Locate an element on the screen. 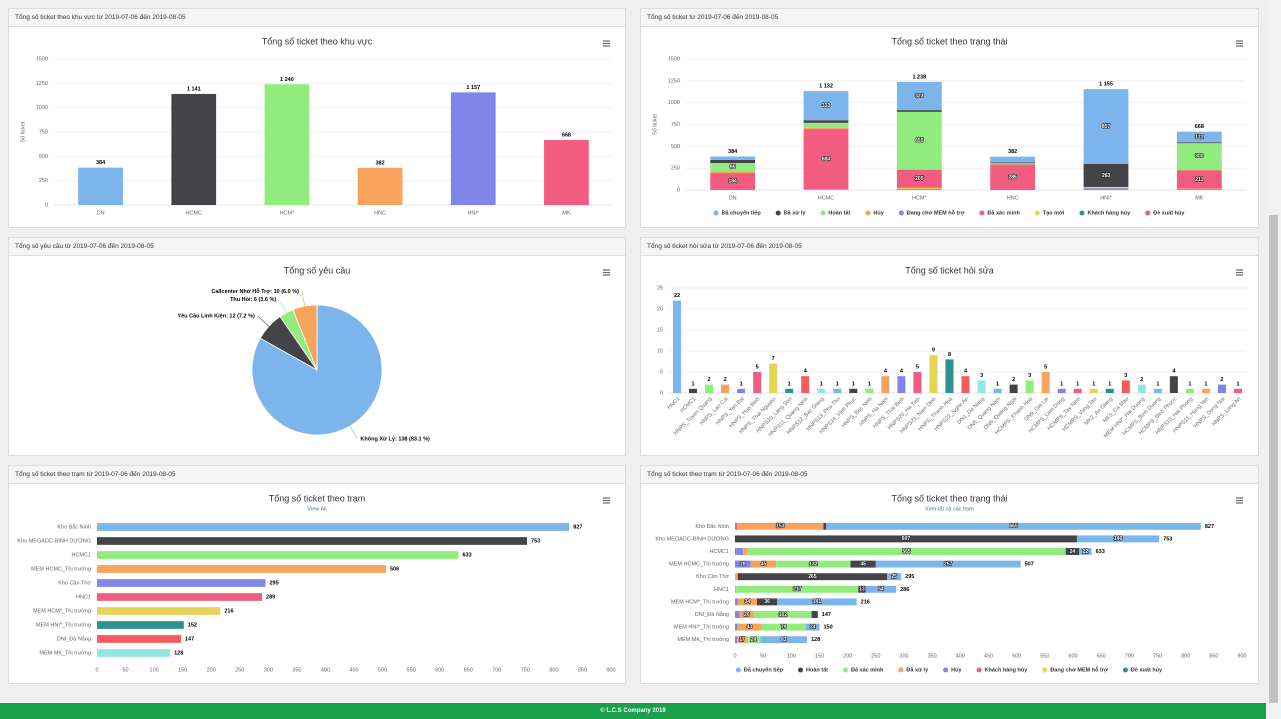  y-tick-label: 250 is located at coordinates (675, 169).